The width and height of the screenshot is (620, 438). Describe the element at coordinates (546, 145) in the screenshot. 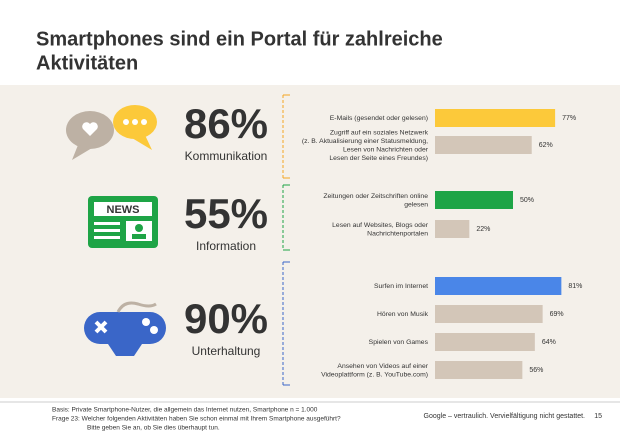

I see `value-label: 62%` at that location.